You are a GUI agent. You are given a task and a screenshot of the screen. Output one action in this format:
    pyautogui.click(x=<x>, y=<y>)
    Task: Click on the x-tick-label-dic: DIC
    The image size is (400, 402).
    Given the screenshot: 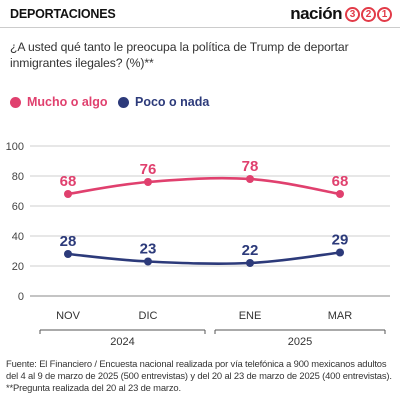 What is the action you would take?
    pyautogui.click(x=148, y=316)
    